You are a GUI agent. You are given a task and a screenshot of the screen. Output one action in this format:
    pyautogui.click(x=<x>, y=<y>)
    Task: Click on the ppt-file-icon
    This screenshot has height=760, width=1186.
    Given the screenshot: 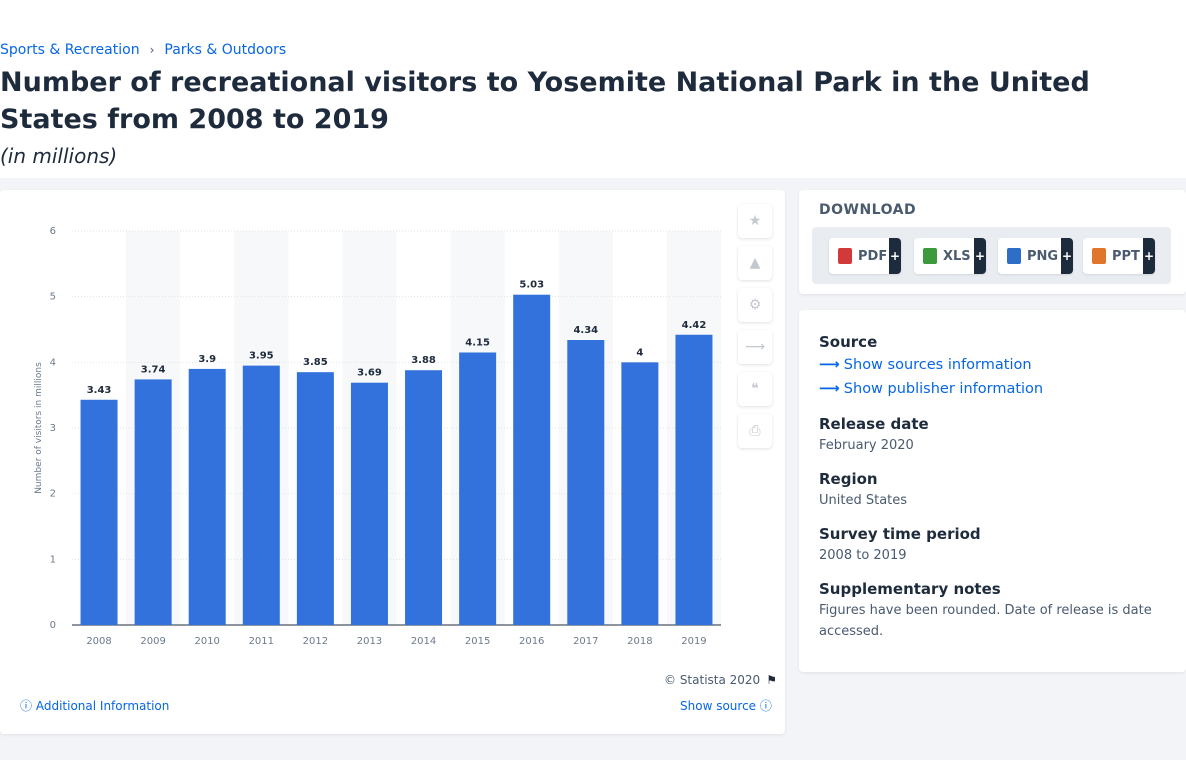 What is the action you would take?
    pyautogui.click(x=1099, y=256)
    